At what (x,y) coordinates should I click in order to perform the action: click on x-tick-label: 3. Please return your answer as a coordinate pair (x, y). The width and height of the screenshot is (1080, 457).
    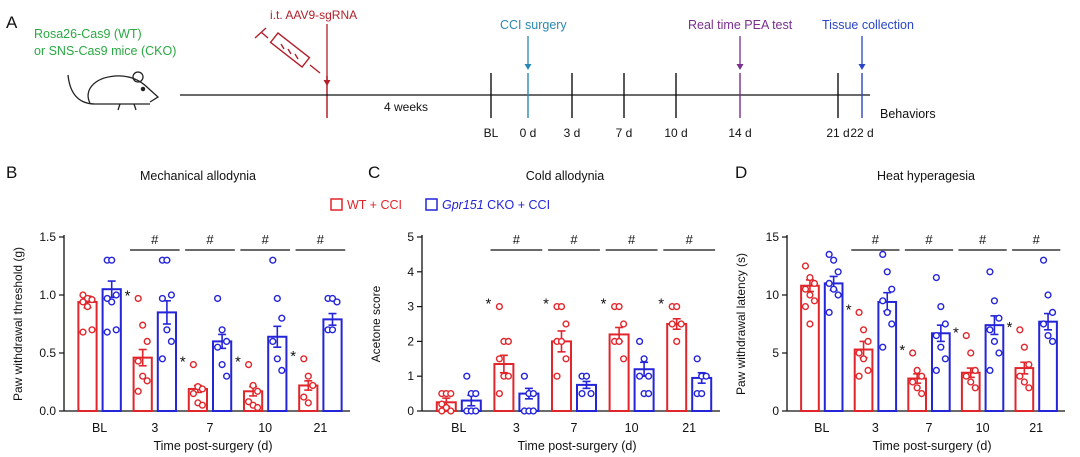
    Looking at the image, I should click on (154, 428).